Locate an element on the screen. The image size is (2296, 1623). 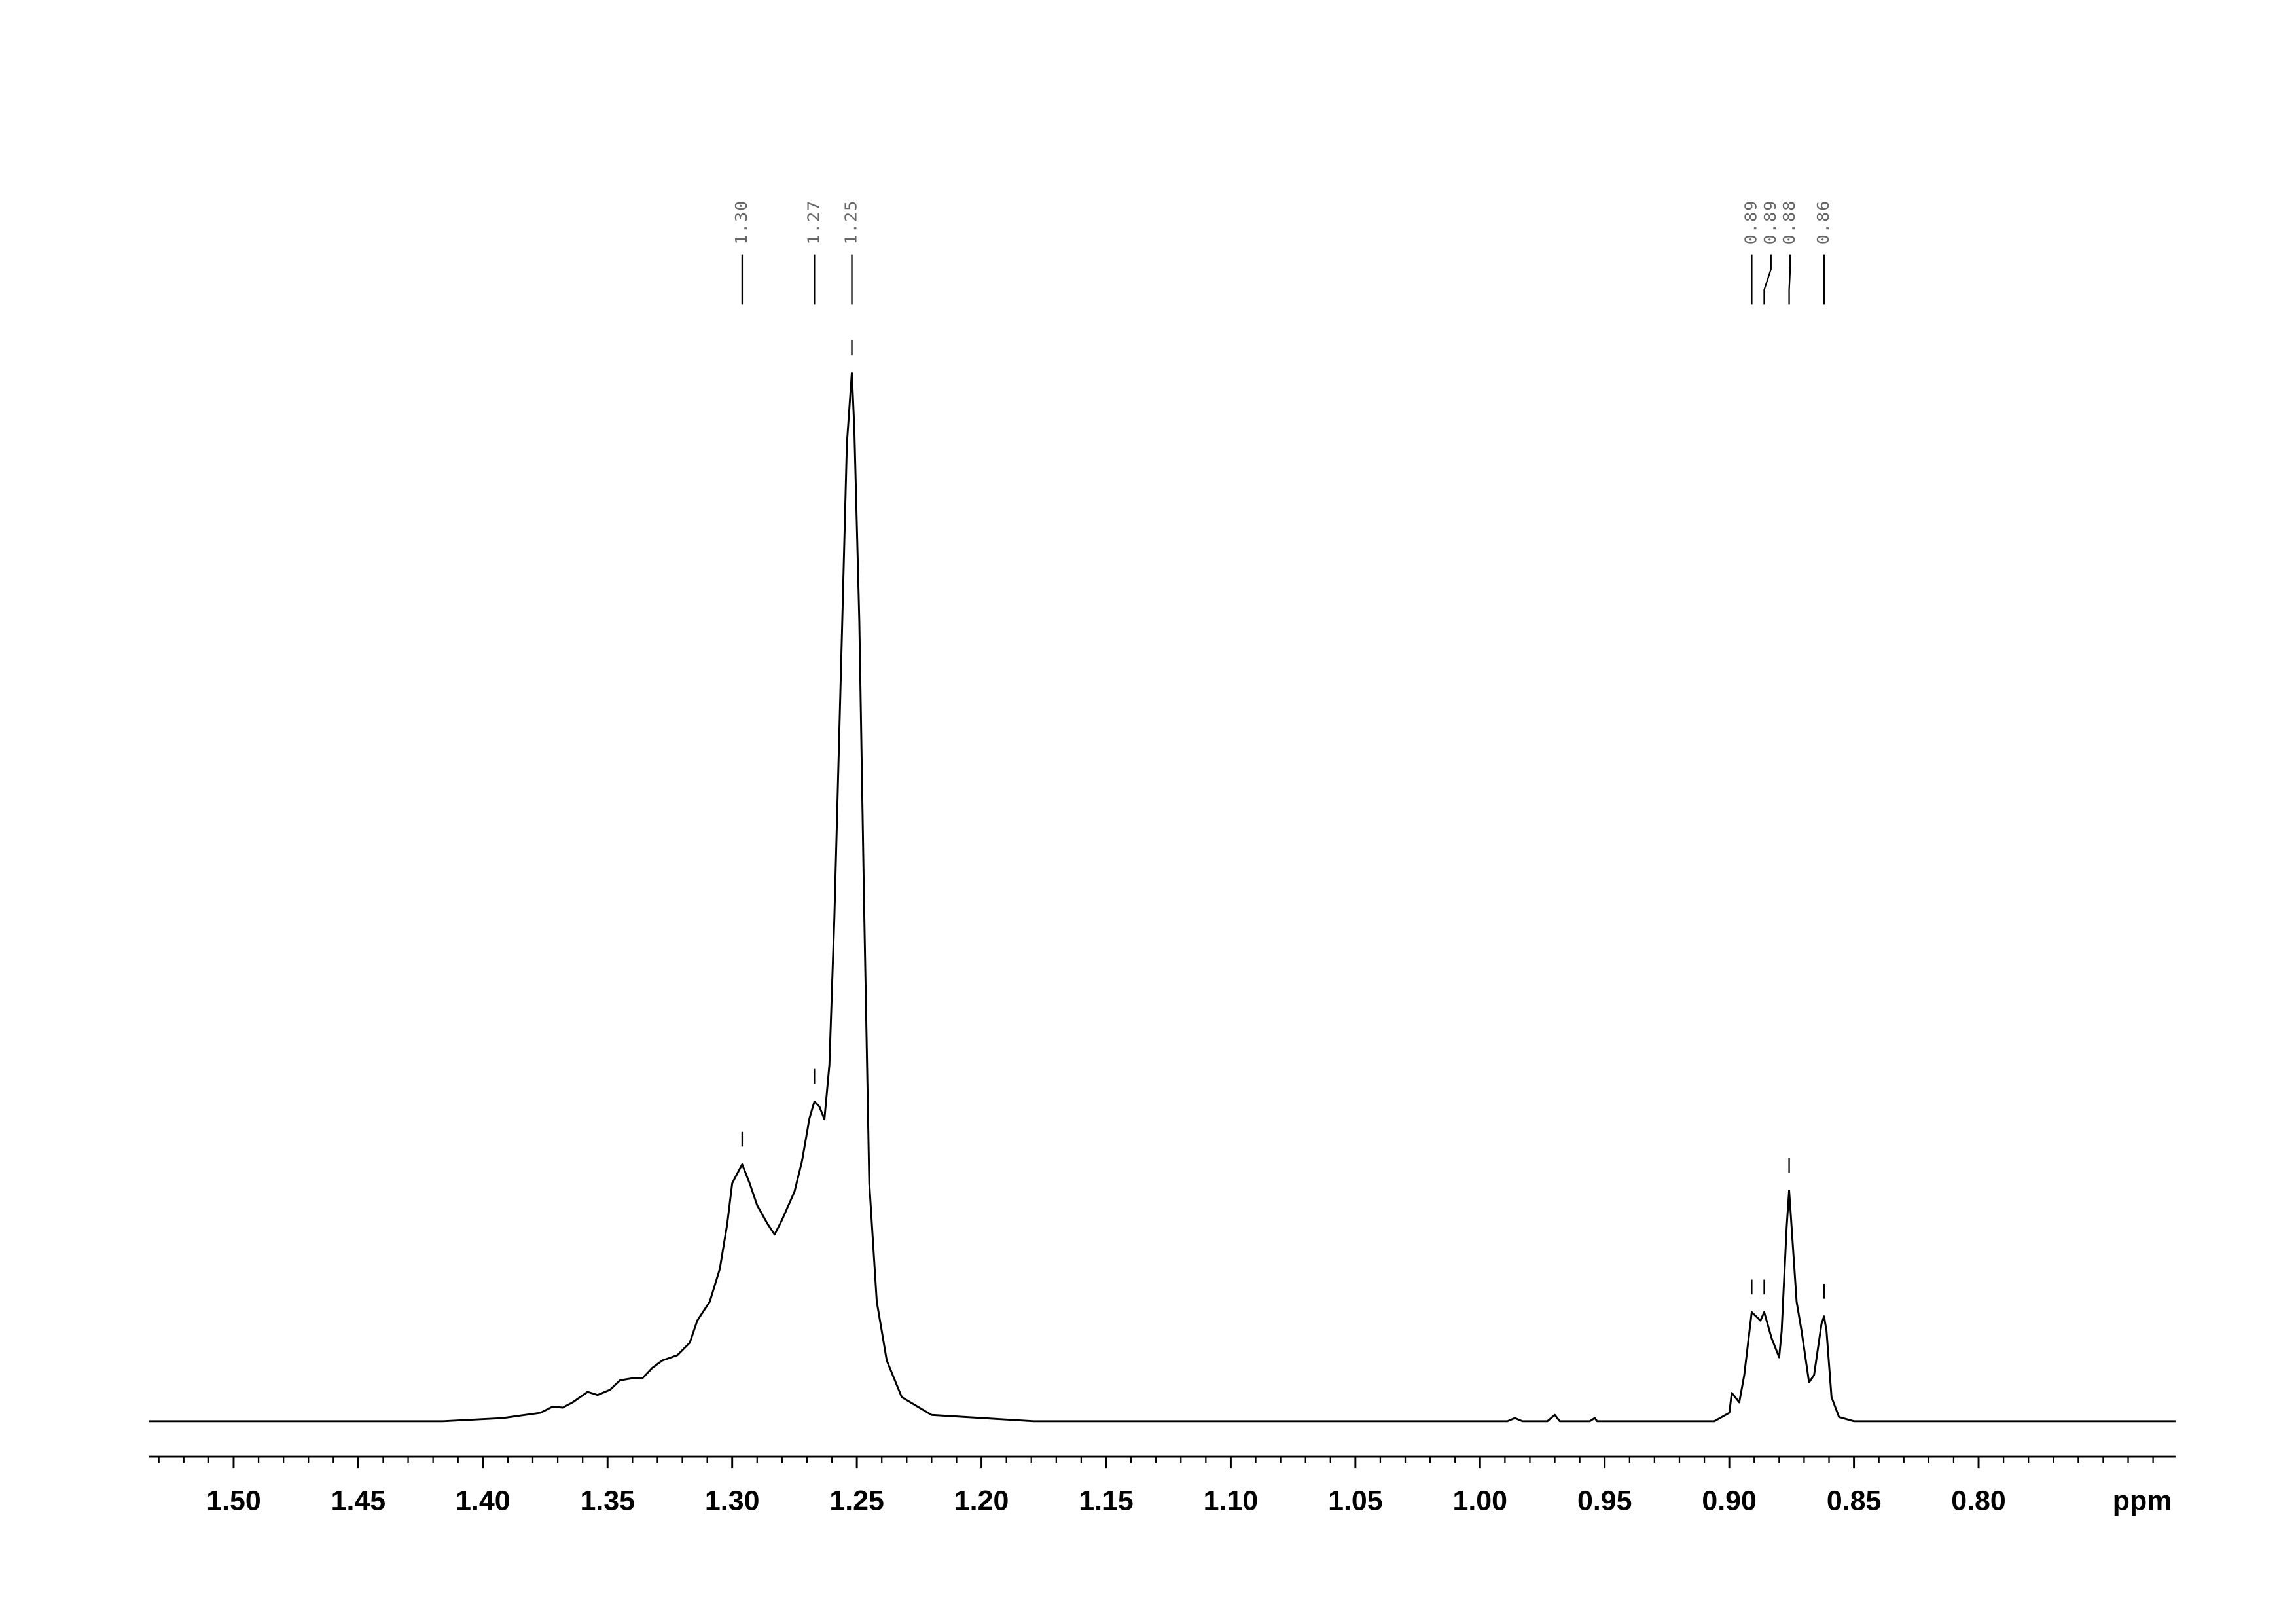
peak-label: 1.25 is located at coordinates (851, 221).